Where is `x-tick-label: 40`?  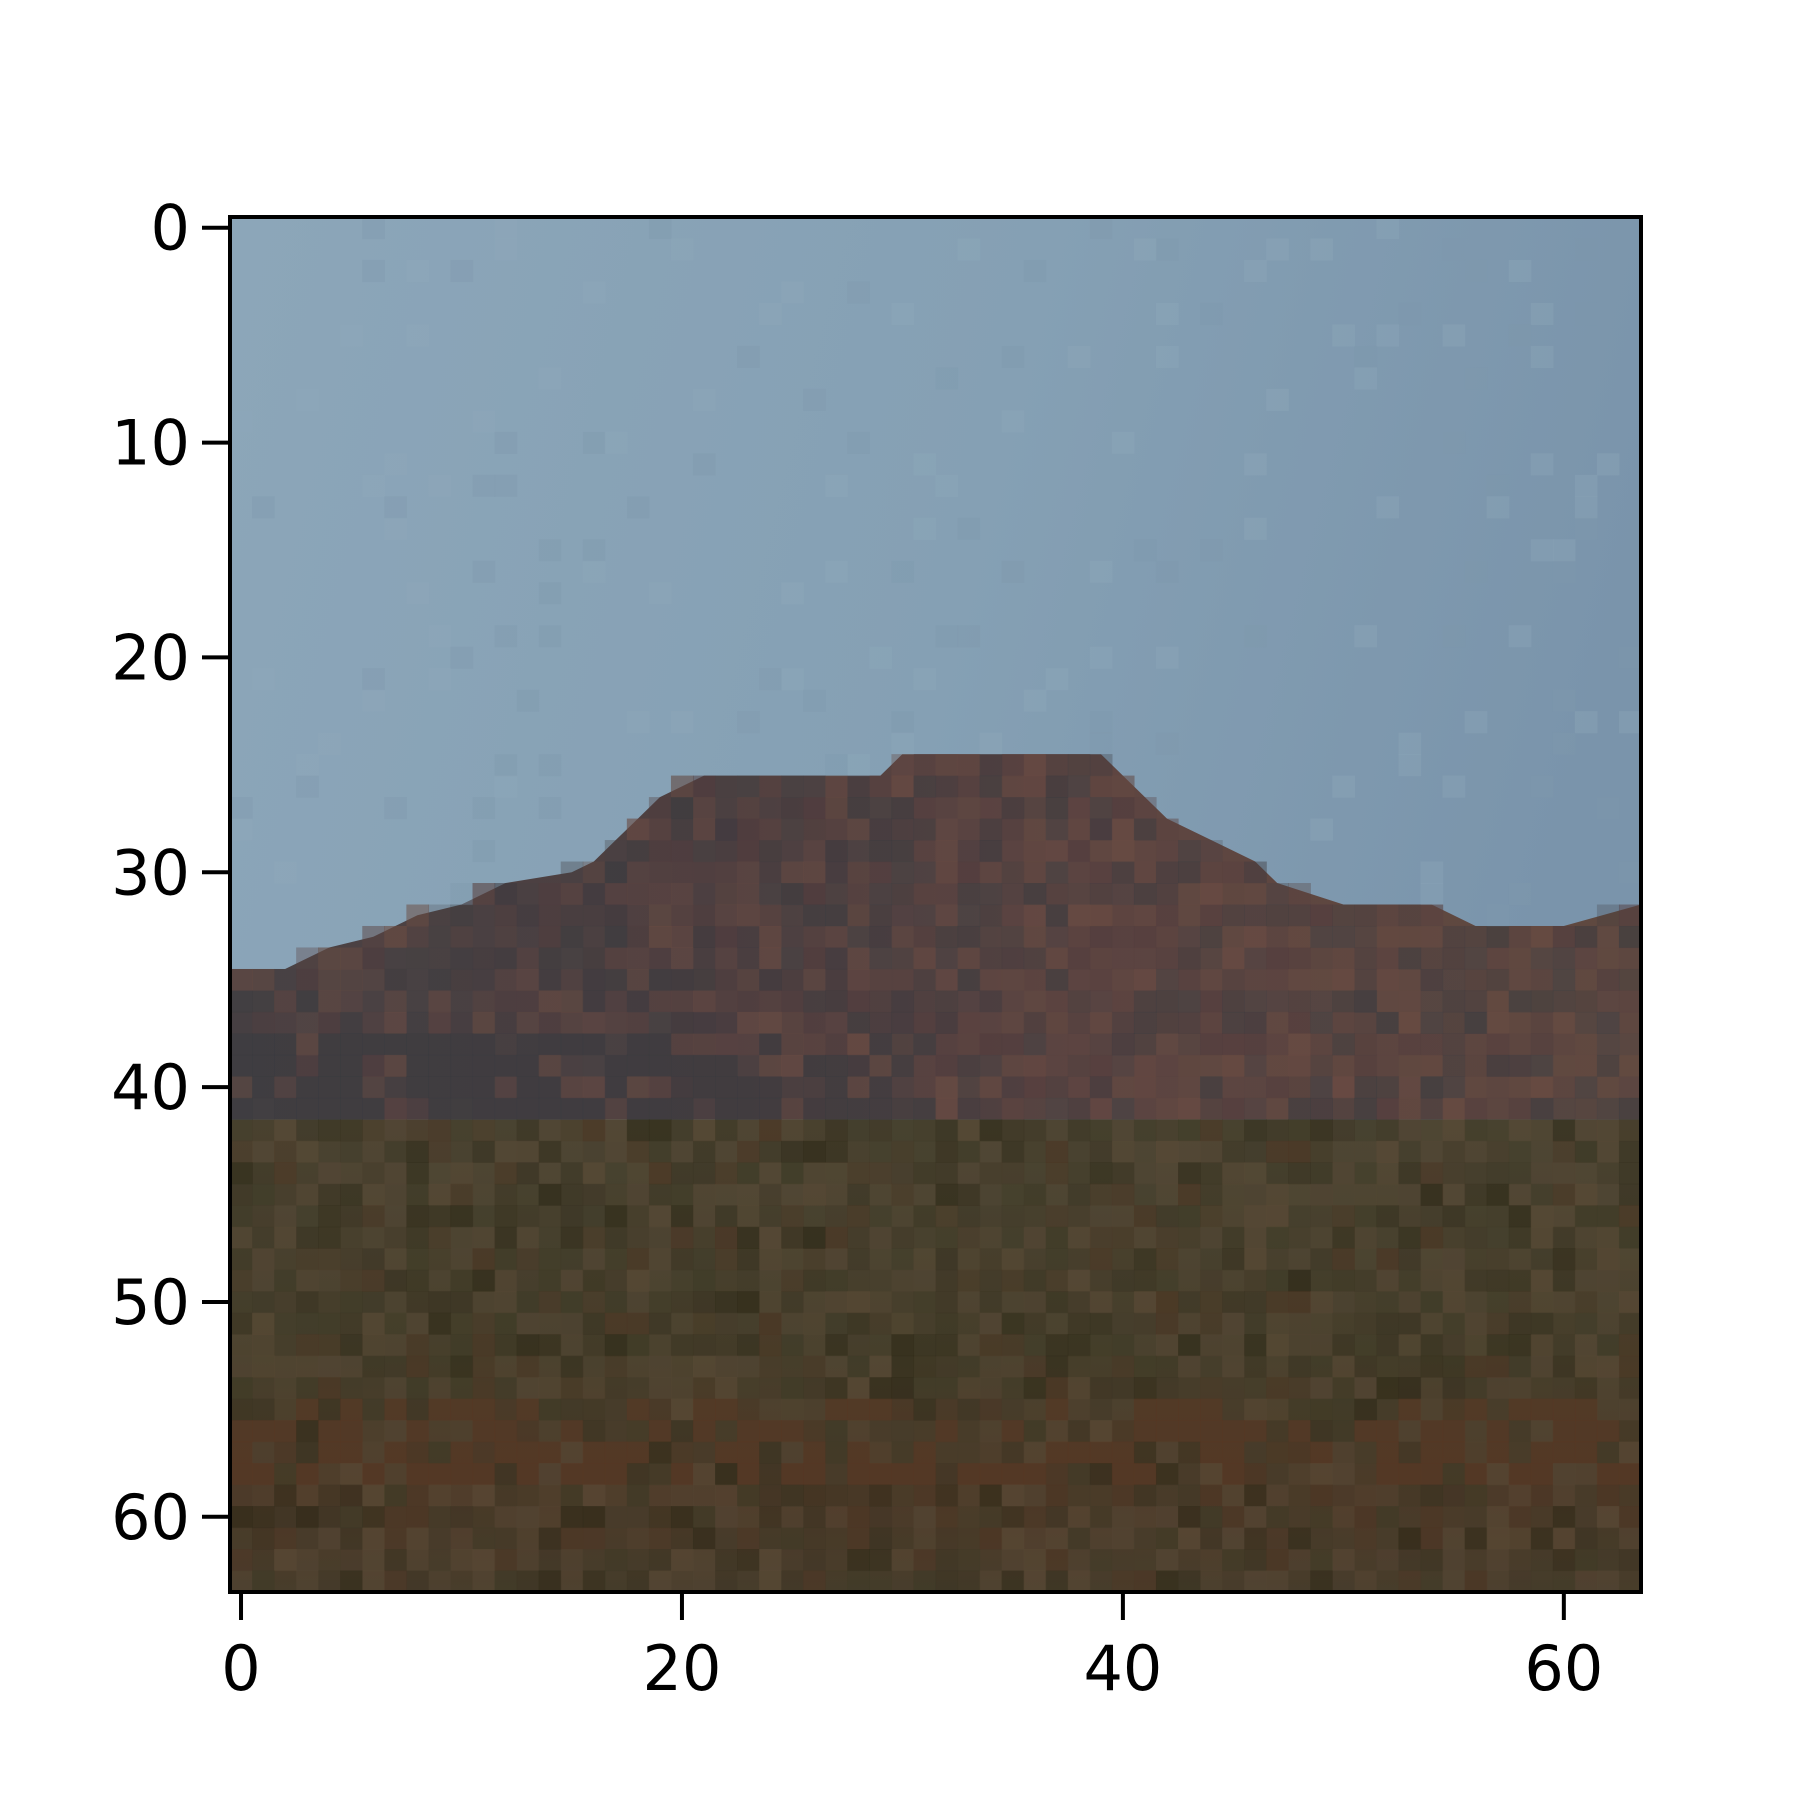 x-tick-label: 40 is located at coordinates (1122, 1668).